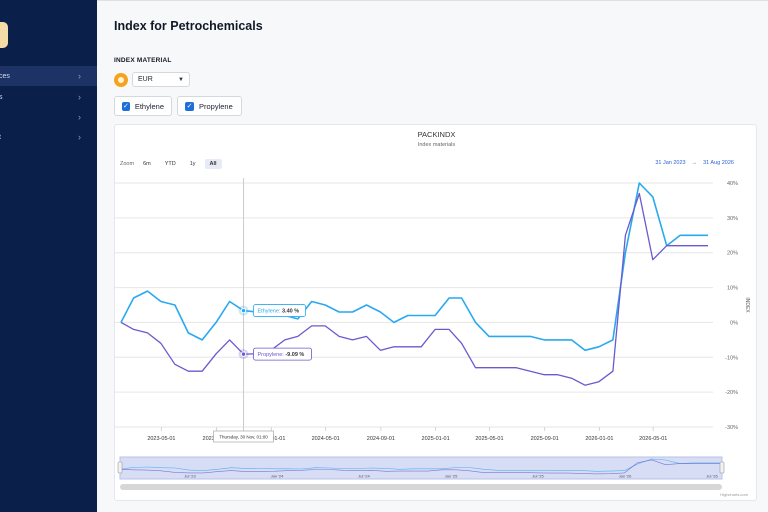  Describe the element at coordinates (364, 476) in the screenshot. I see `navigator-tick-label: Jul '24` at that location.